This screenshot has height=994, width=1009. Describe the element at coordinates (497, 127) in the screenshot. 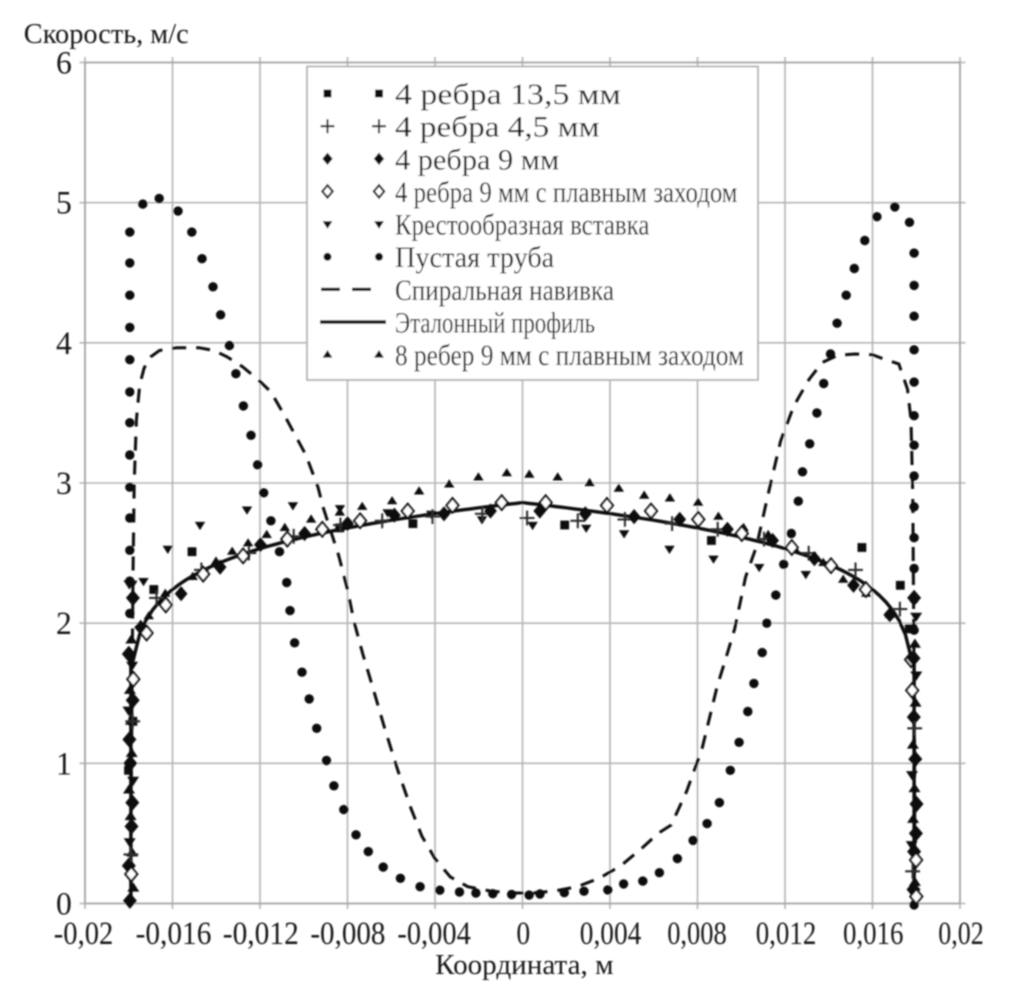

I see `svg-text: 4 ребра 4,5 мм` at that location.